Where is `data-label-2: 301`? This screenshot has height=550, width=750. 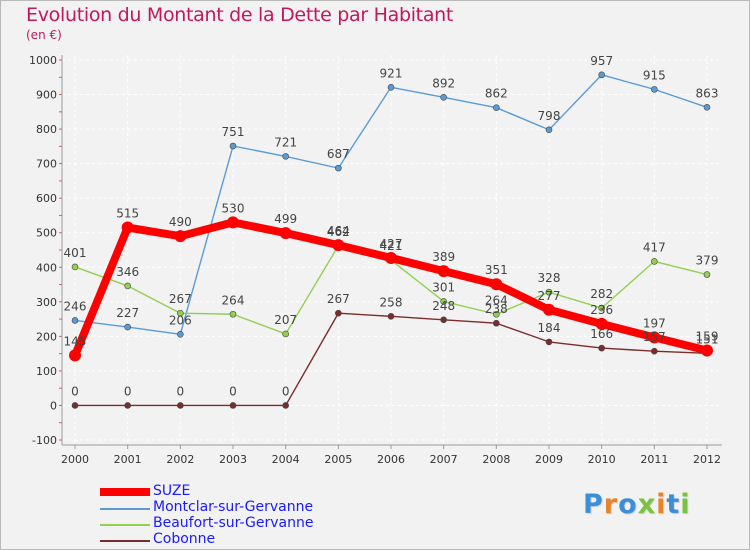 data-label-2: 301 is located at coordinates (443, 287).